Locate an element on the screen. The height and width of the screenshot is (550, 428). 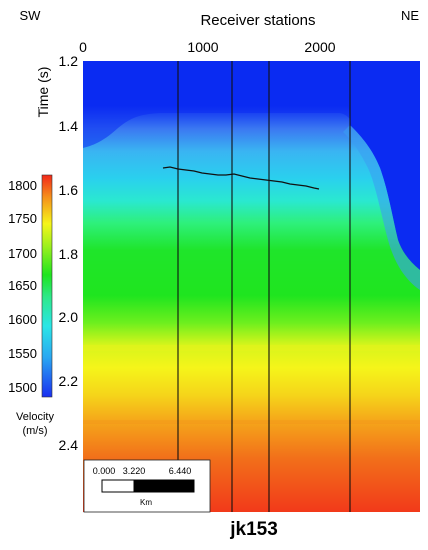
y-tick-label-1.2: 1.2 is located at coordinates (69, 61).